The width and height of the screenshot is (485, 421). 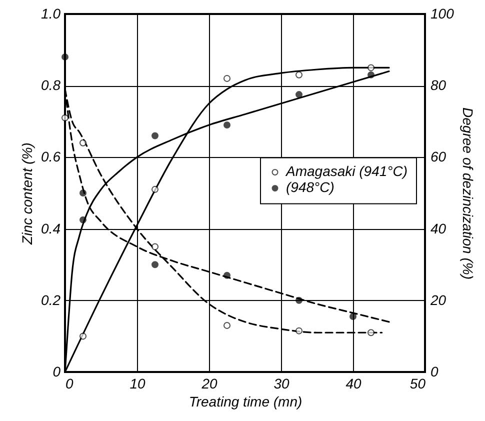 I want to click on y-tick-label: 1.0, so click(x=51, y=14).